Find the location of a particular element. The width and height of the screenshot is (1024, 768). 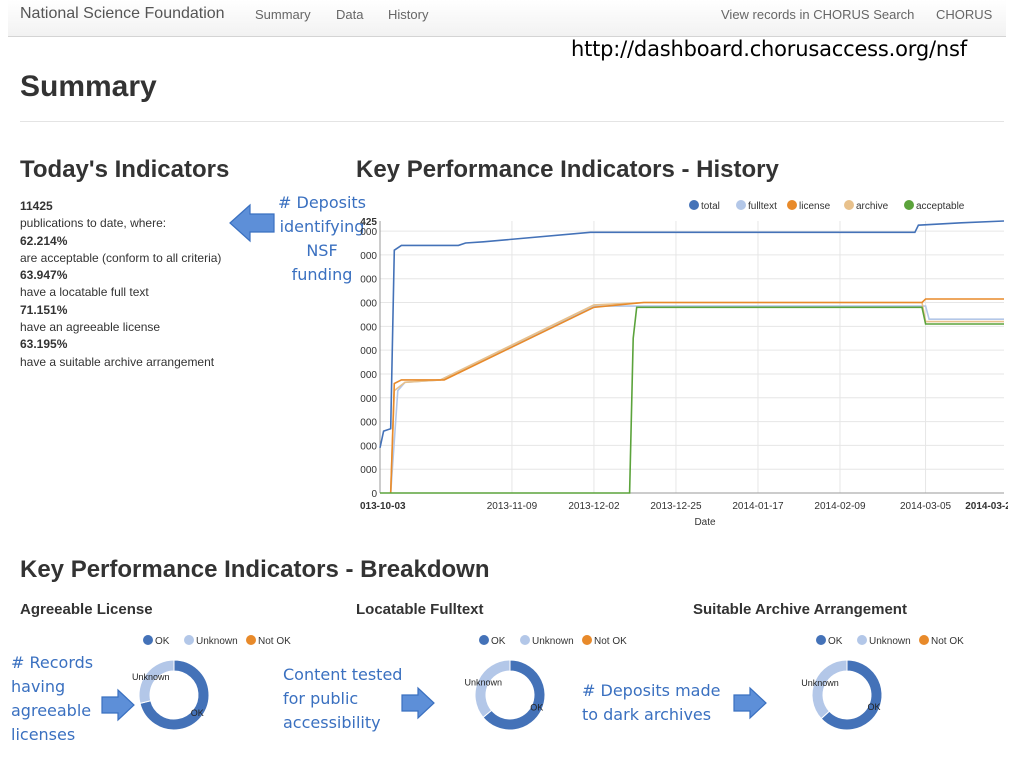

x-tick-label: 2014-02-09 is located at coordinates (840, 506).